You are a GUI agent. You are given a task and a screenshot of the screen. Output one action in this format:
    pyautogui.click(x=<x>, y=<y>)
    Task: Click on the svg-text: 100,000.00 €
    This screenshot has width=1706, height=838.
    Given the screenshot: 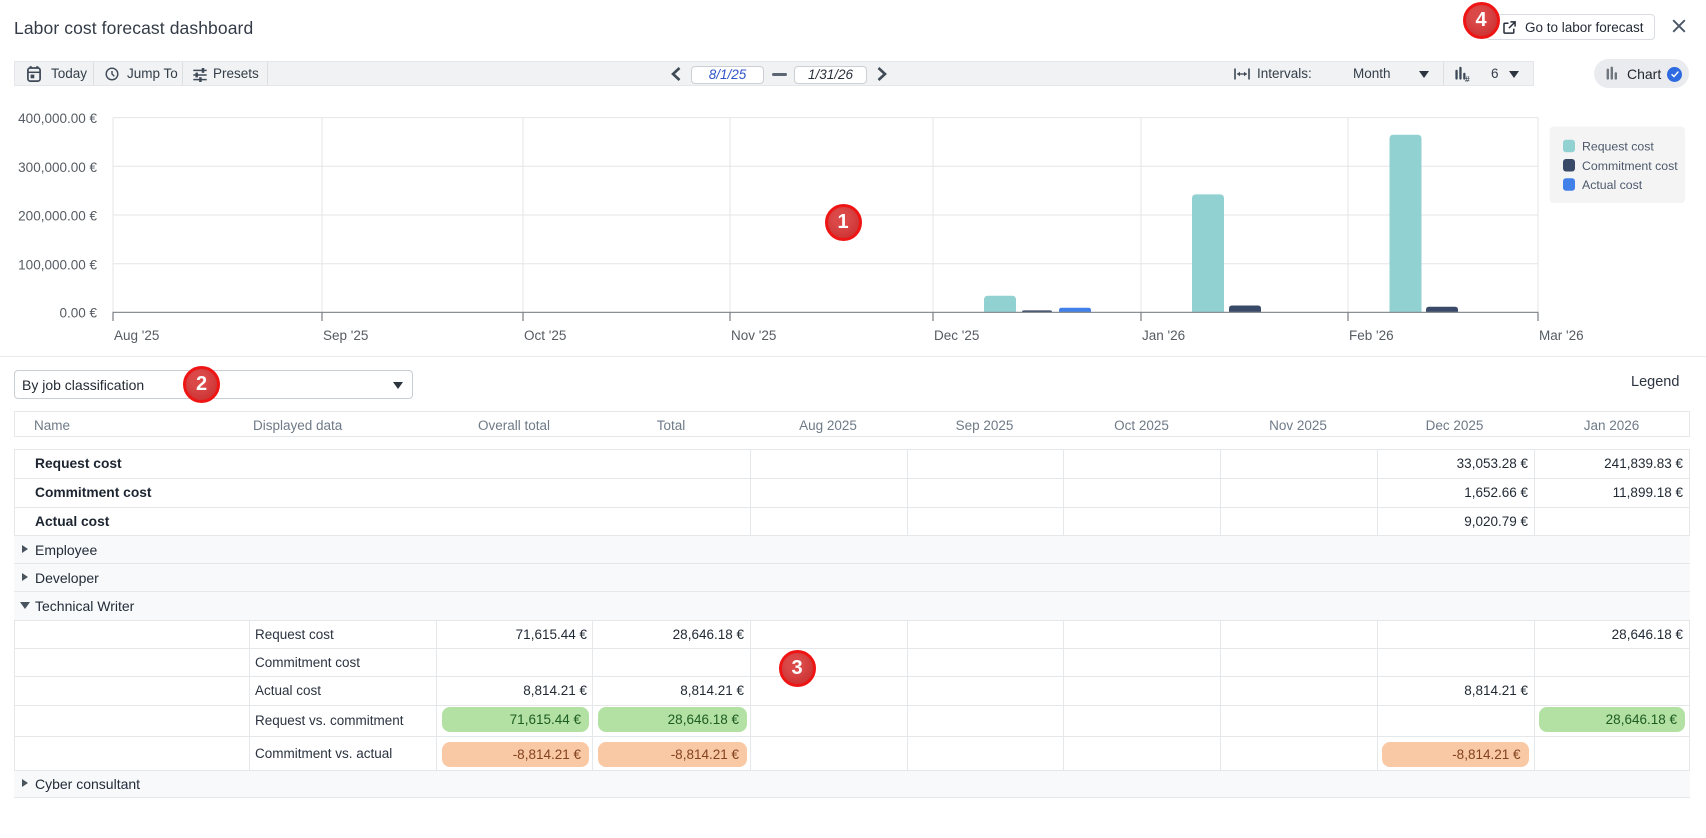 What is the action you would take?
    pyautogui.click(x=57, y=264)
    